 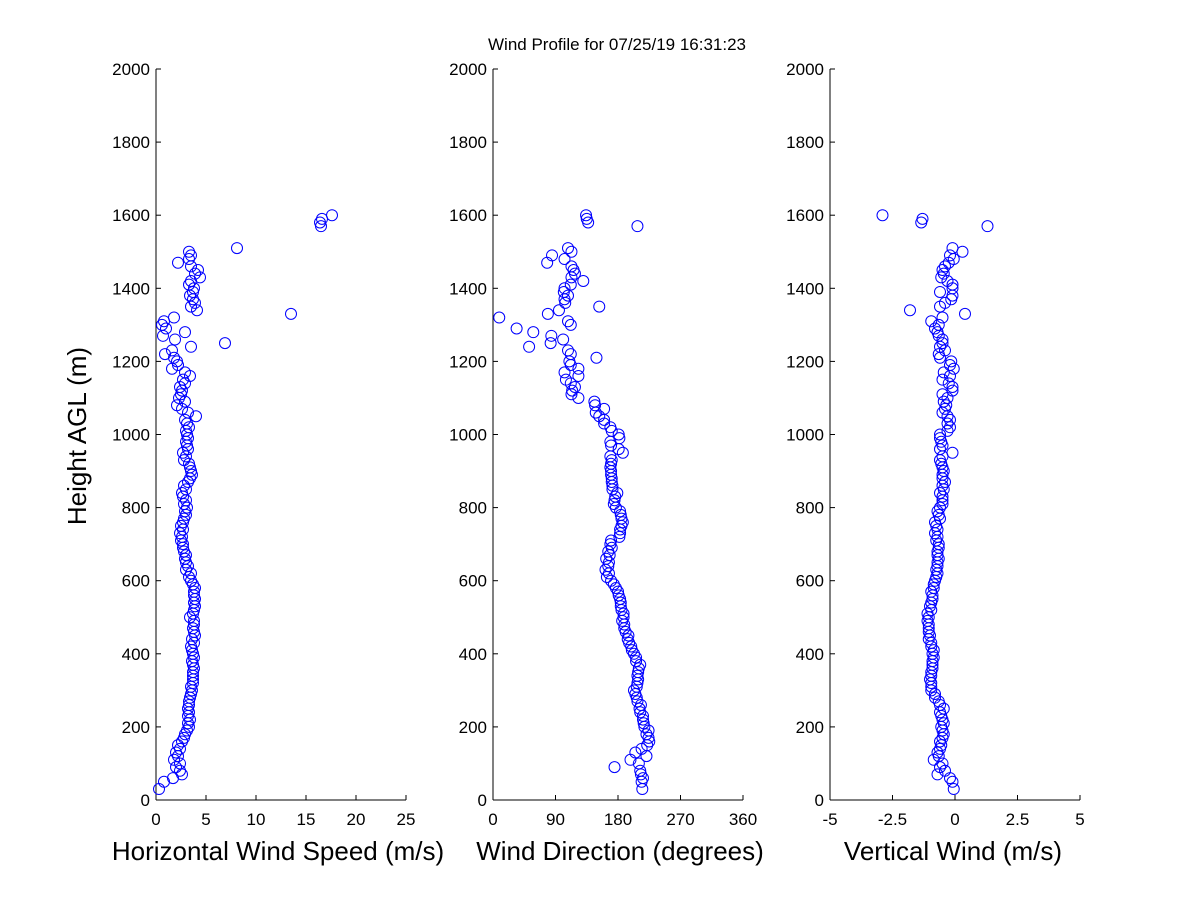 What do you see at coordinates (473, 654) in the screenshot?
I see `y-tick-label: 400` at bounding box center [473, 654].